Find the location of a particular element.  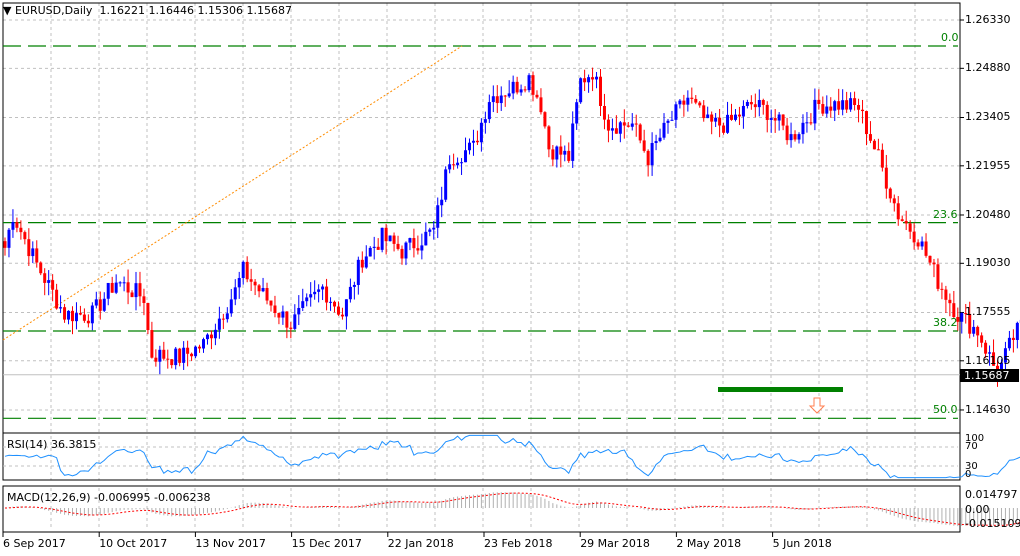

fib-level-label: 50.0 is located at coordinates (945, 410).